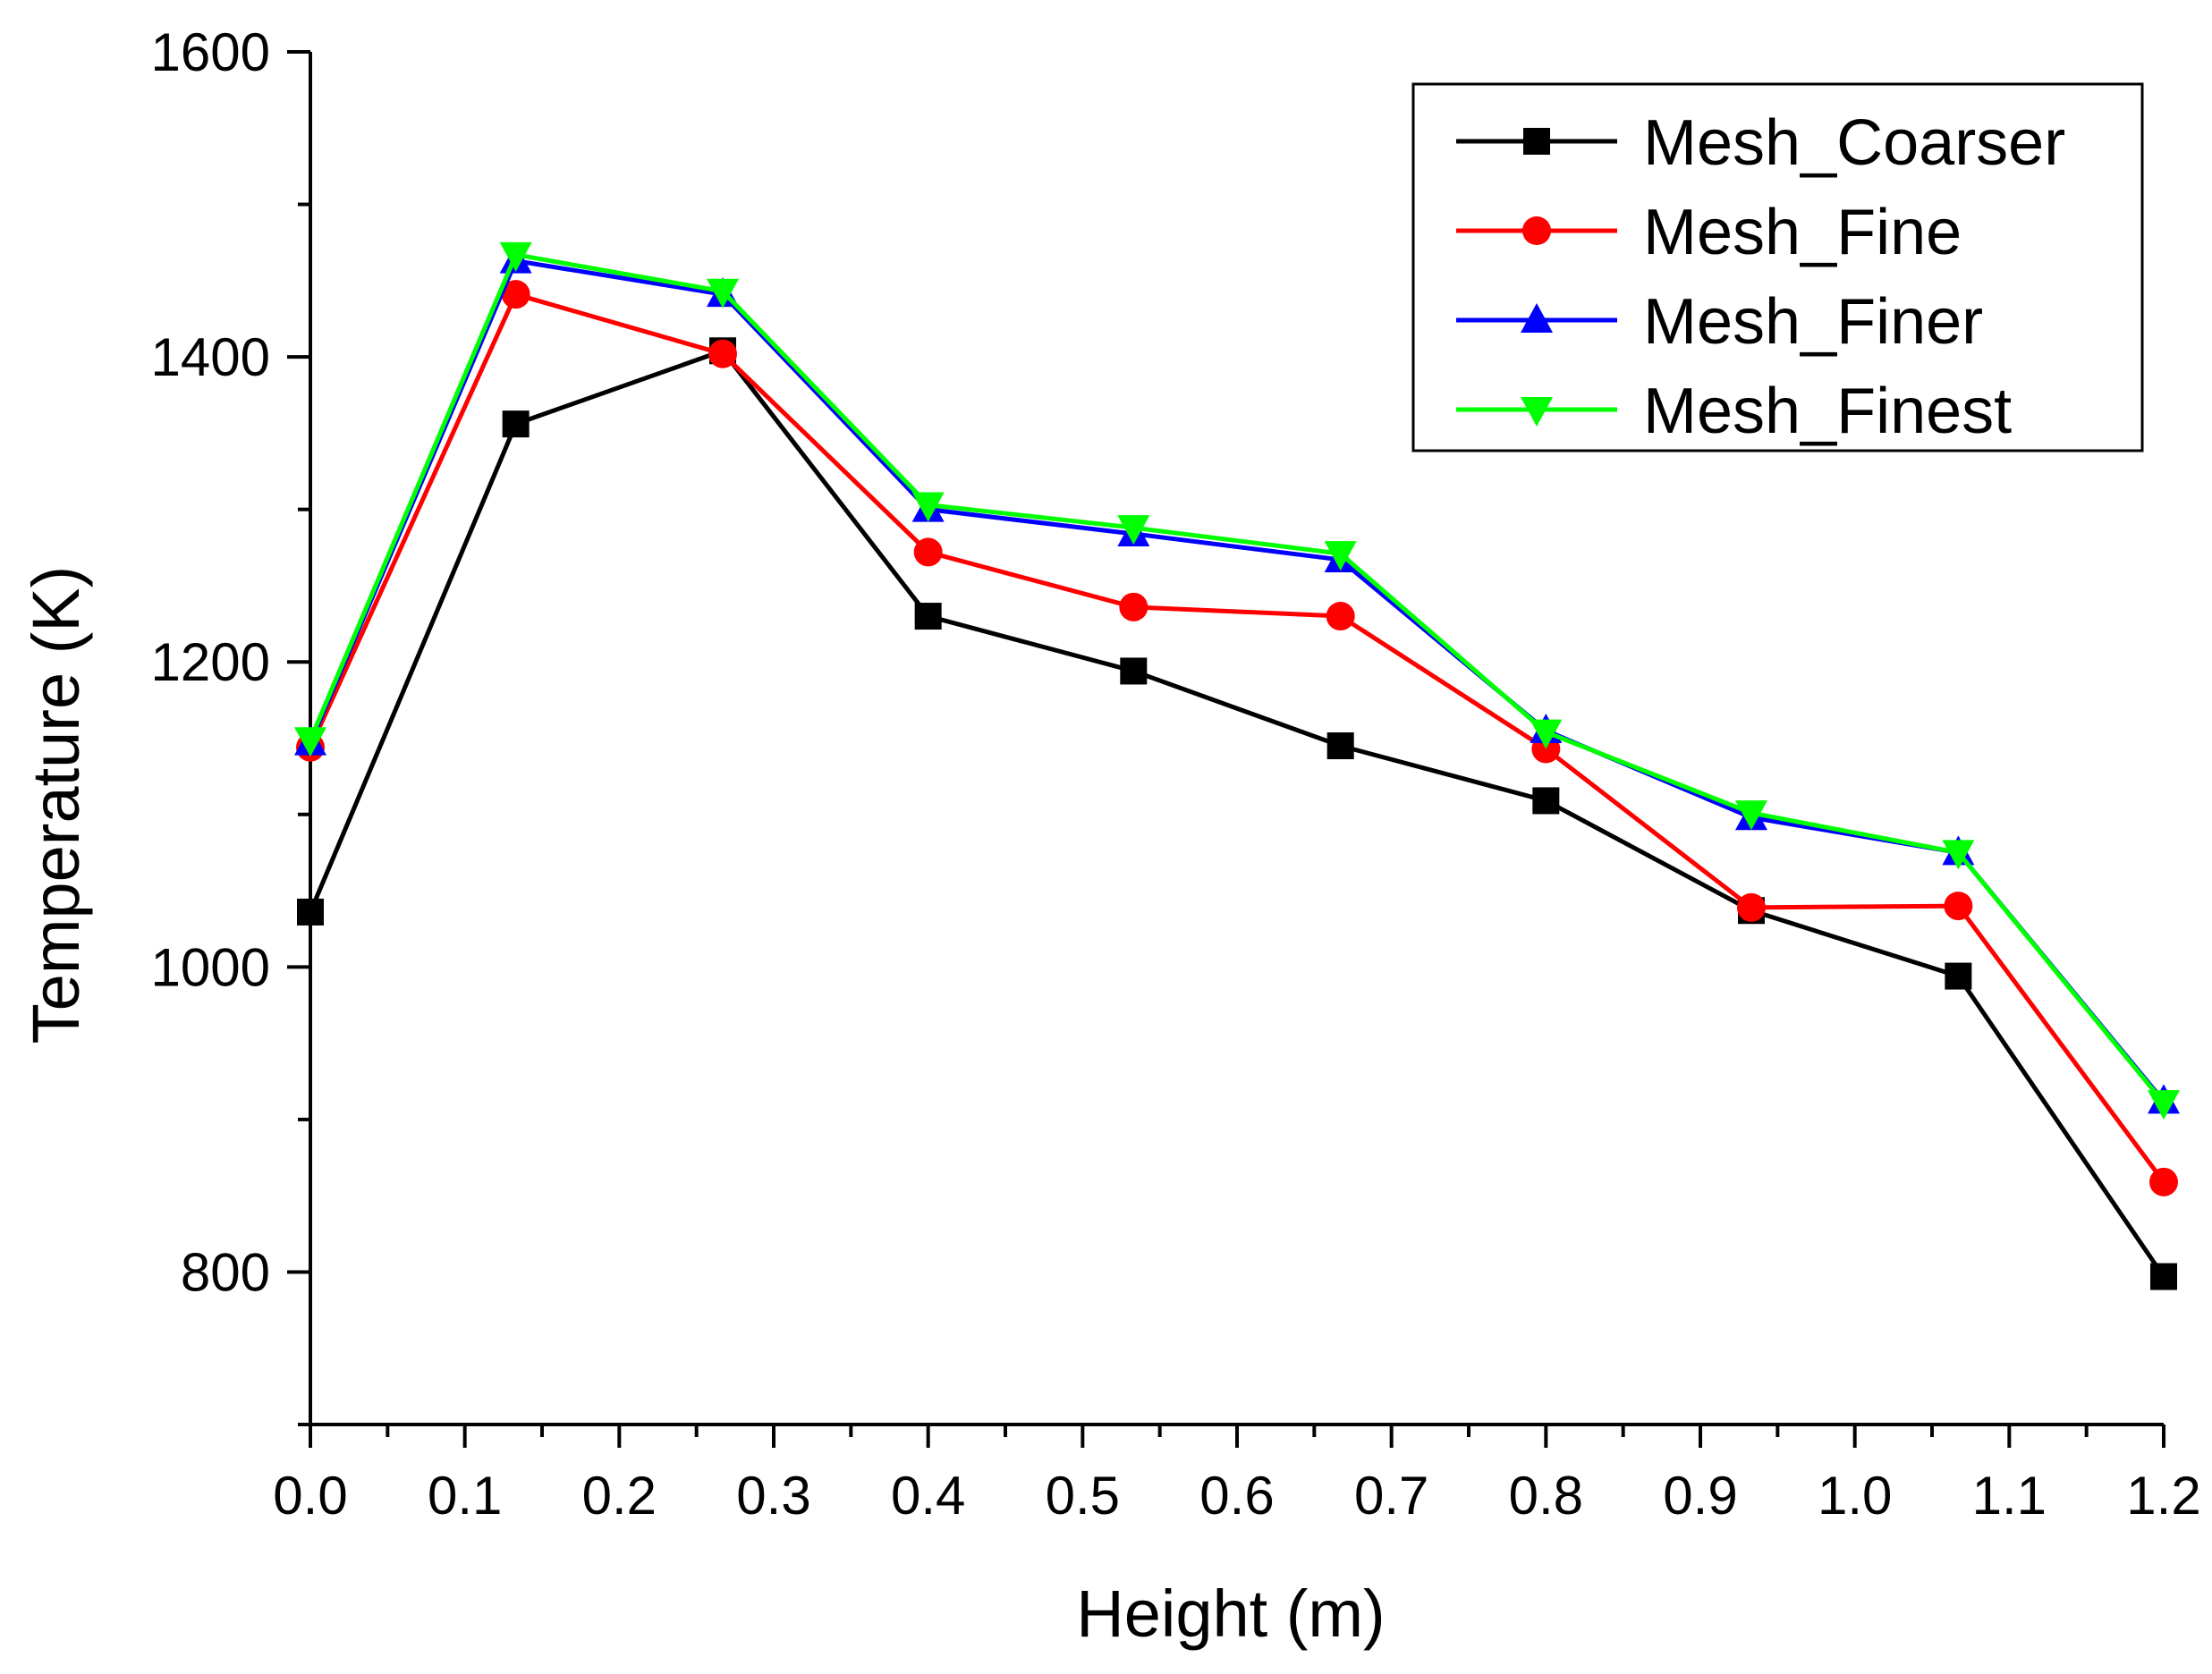 Image resolution: width=2212 pixels, height=1674 pixels. I want to click on legend-item-mesh-fine: Mesh_Fine, so click(1709, 232).